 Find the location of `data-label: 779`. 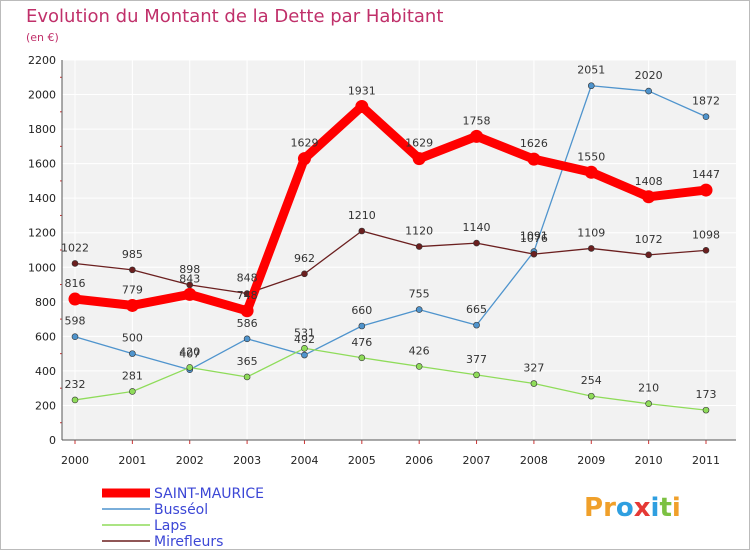

data-label: 779 is located at coordinates (132, 289).